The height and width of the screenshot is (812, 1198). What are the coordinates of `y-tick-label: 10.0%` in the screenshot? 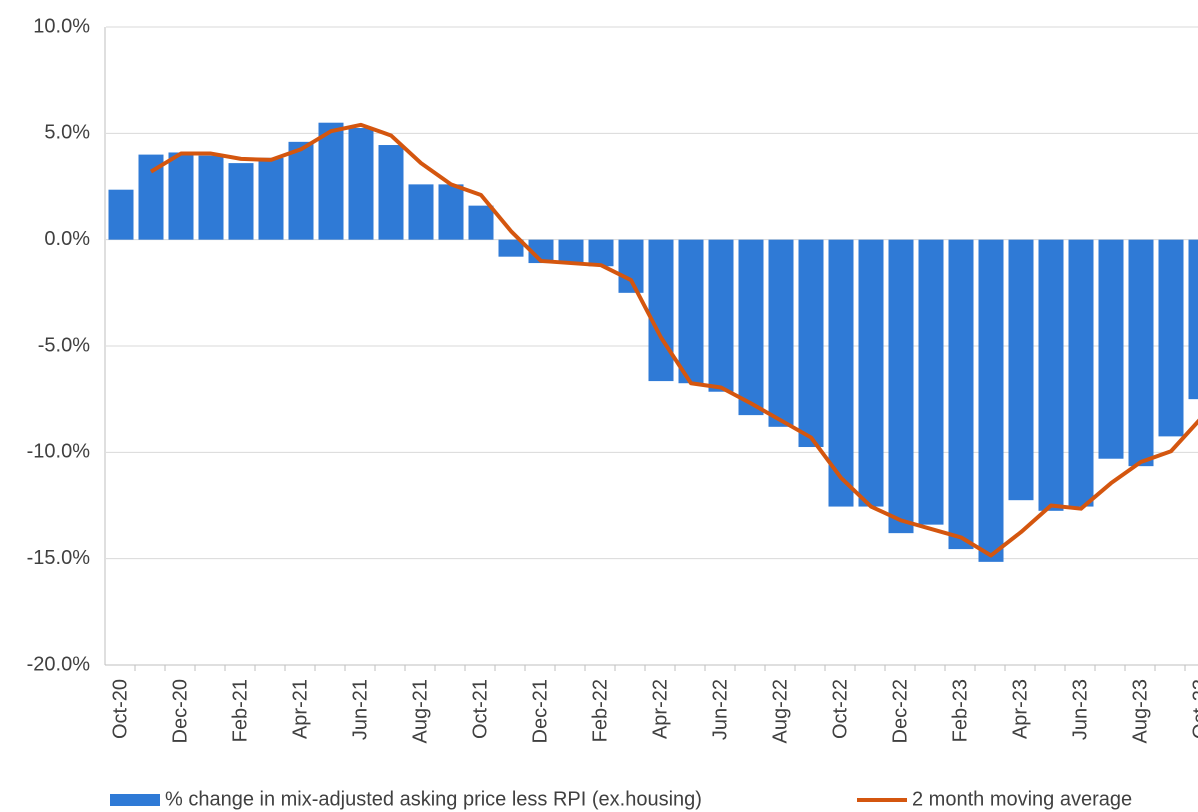 It's located at (61, 26).